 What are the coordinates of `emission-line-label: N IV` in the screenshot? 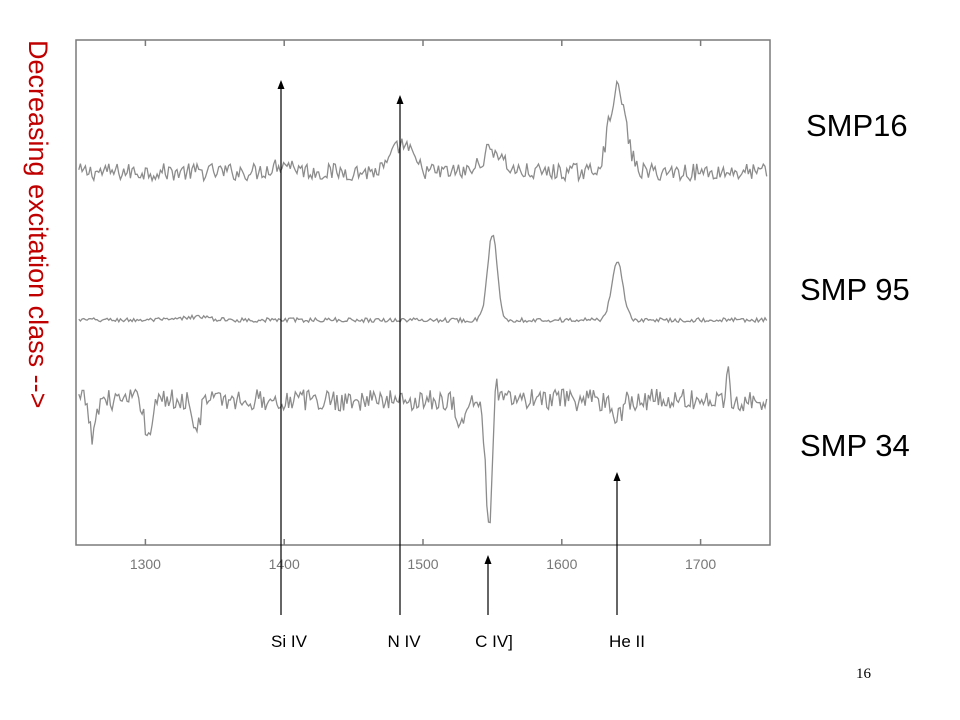 It's located at (404, 641).